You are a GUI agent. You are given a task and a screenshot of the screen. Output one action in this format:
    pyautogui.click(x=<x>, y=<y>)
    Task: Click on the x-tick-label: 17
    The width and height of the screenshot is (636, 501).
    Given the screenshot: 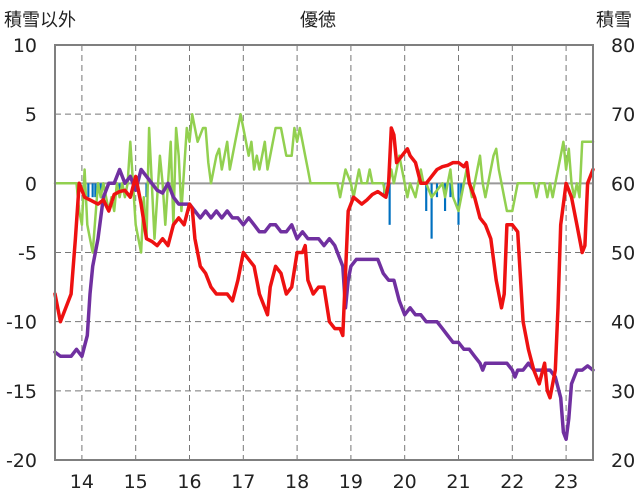 What is the action you would take?
    pyautogui.click(x=243, y=482)
    